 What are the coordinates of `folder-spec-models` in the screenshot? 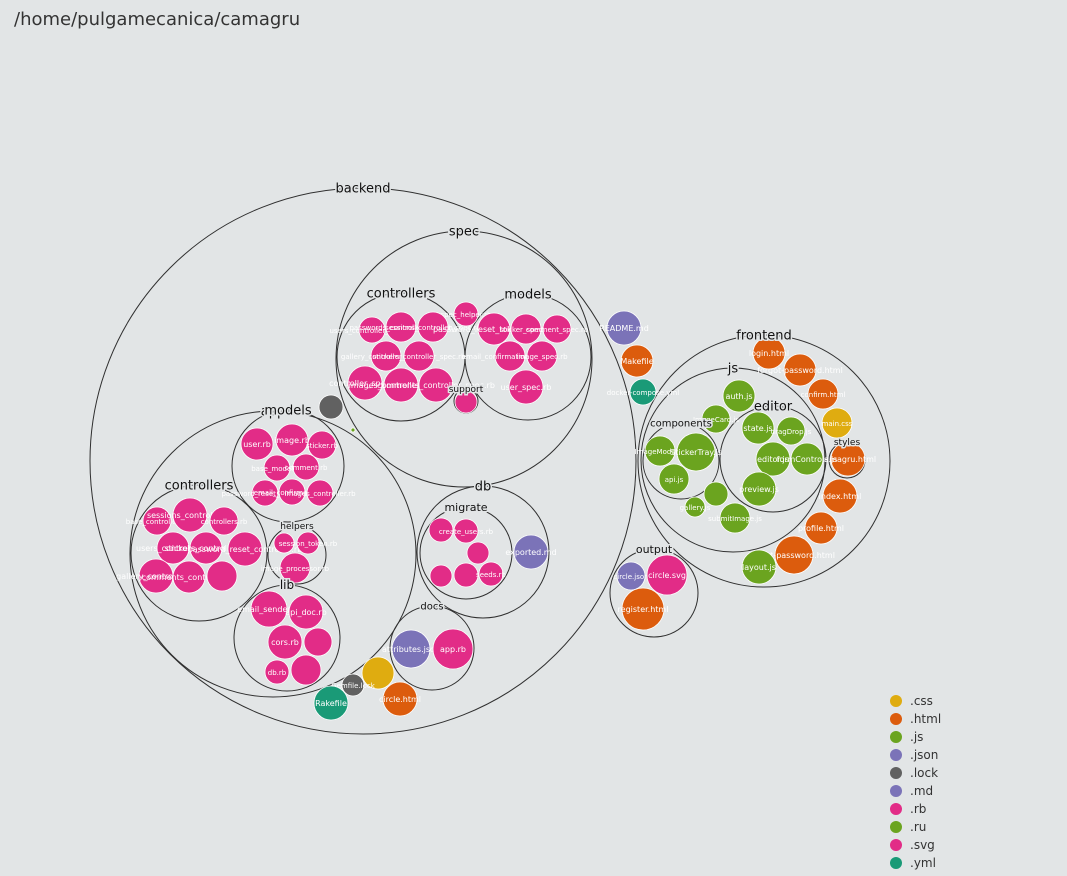 It's located at (528, 357).